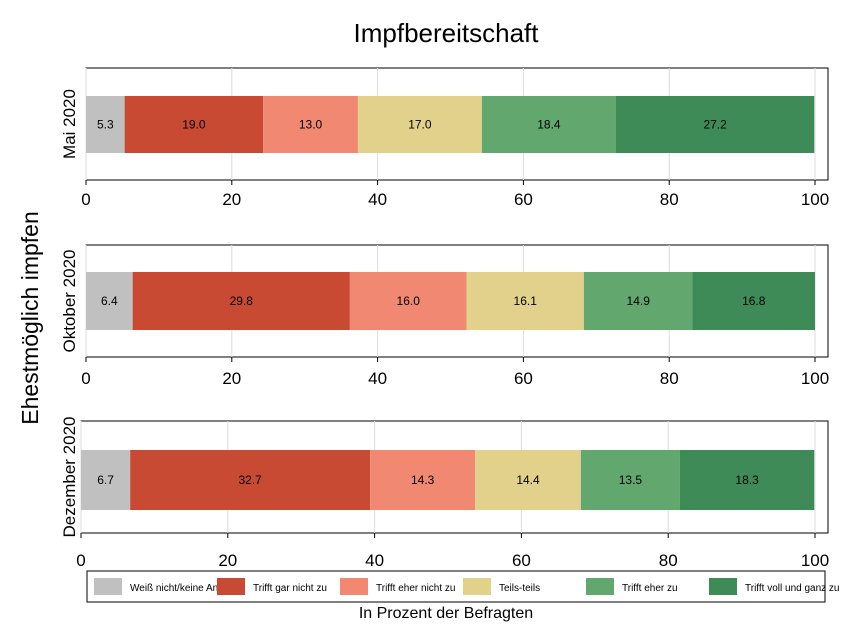 Image resolution: width=862 pixels, height=627 pixels. I want to click on legend-frame, so click(456, 586).